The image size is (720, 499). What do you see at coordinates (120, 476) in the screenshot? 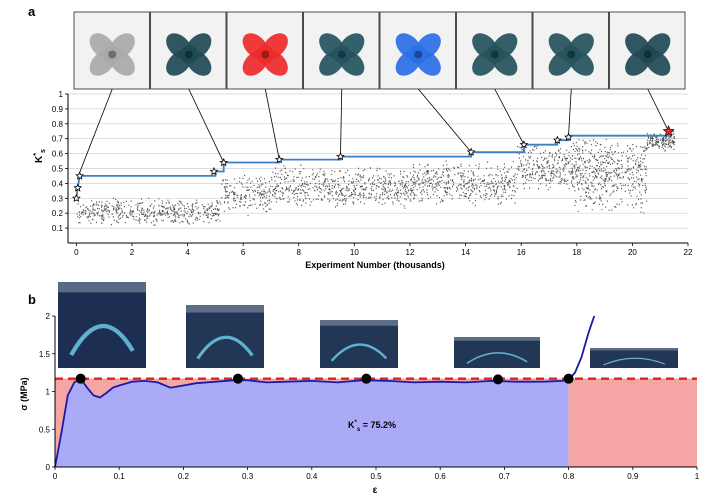
I see `b-xtick-label: 0.1` at bounding box center [120, 476].